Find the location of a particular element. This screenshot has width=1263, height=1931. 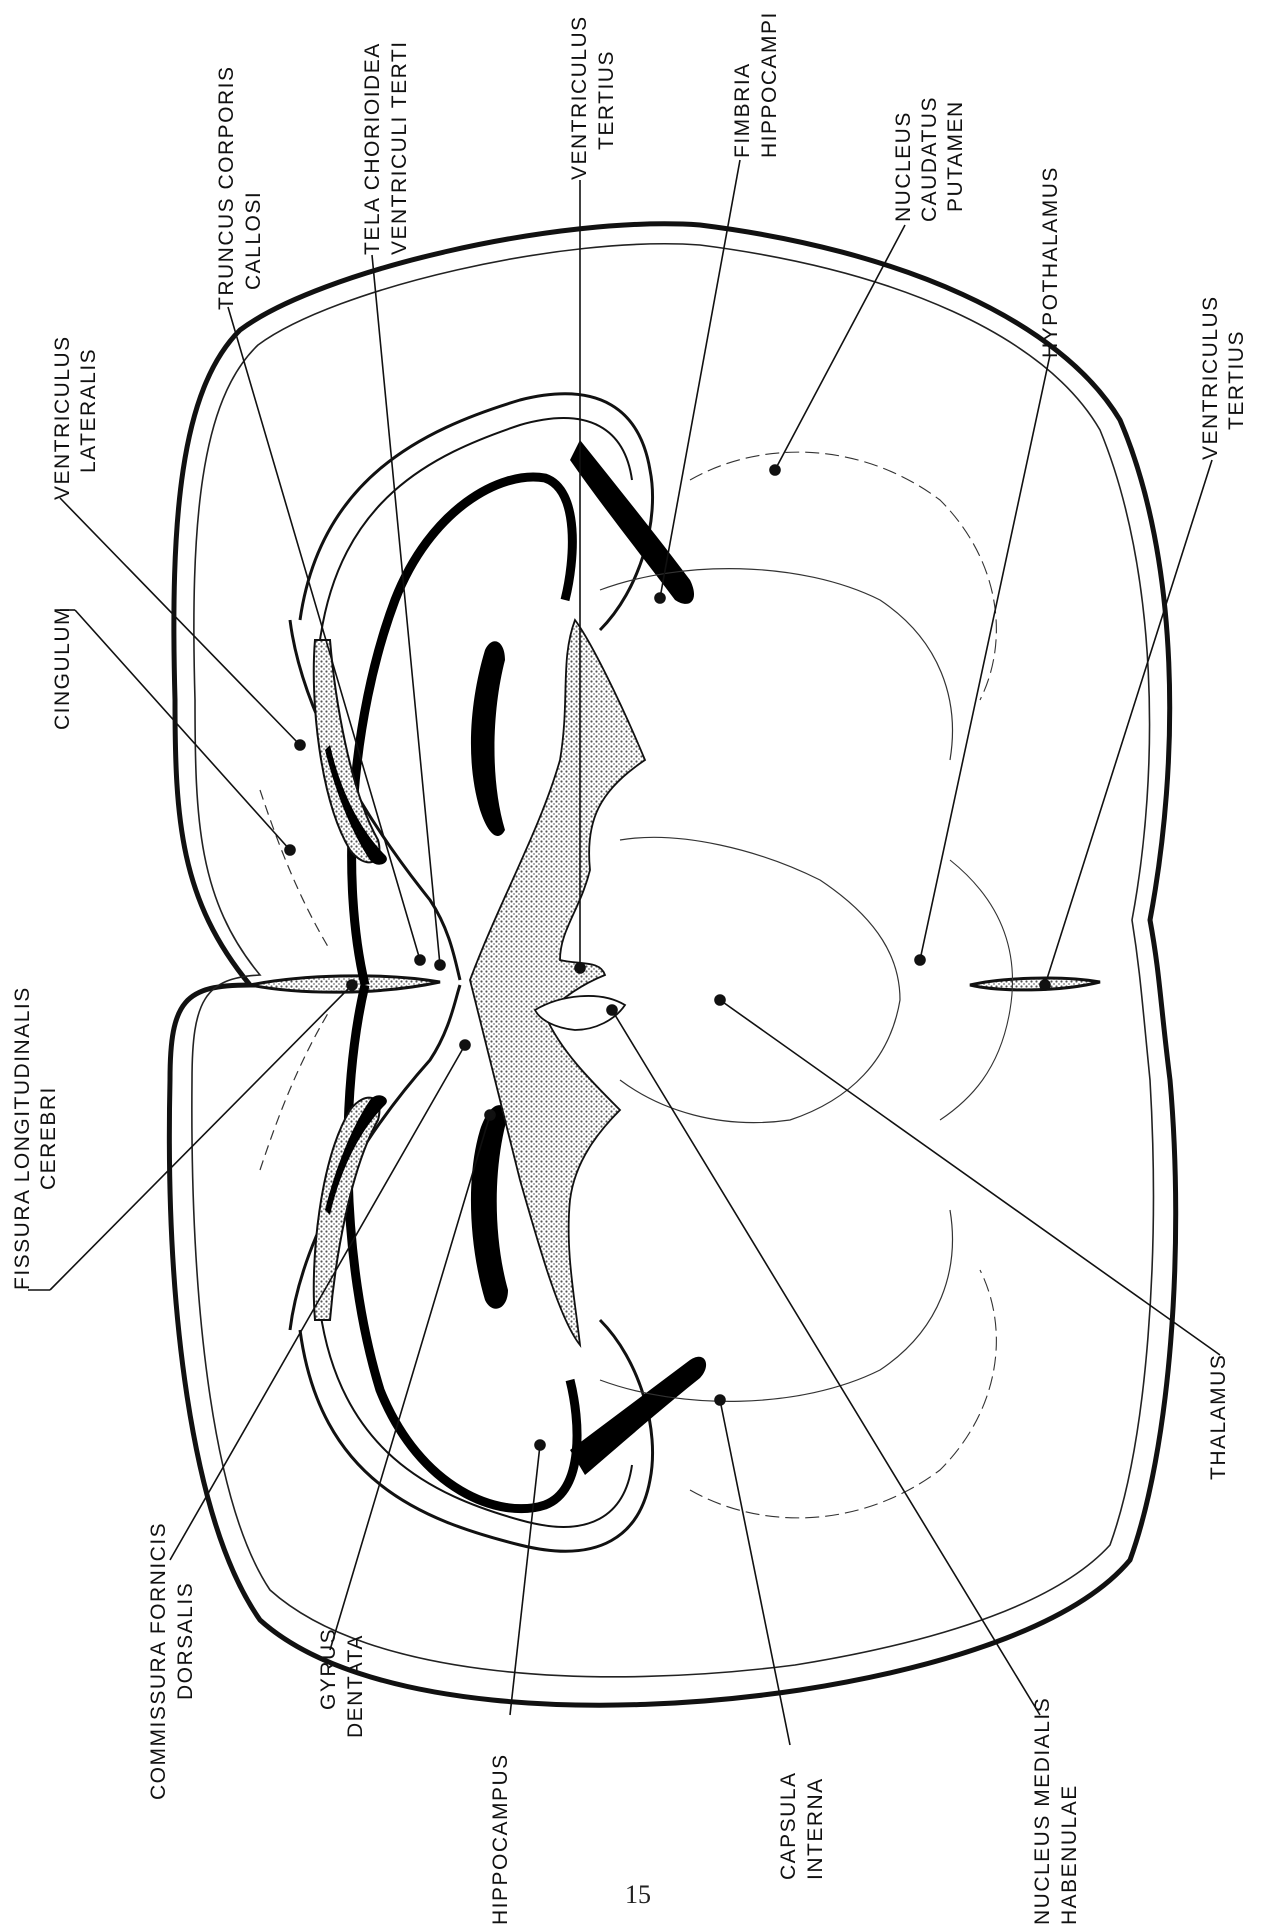

ventriculus-tertius-right-slit is located at coordinates (1035, 984).